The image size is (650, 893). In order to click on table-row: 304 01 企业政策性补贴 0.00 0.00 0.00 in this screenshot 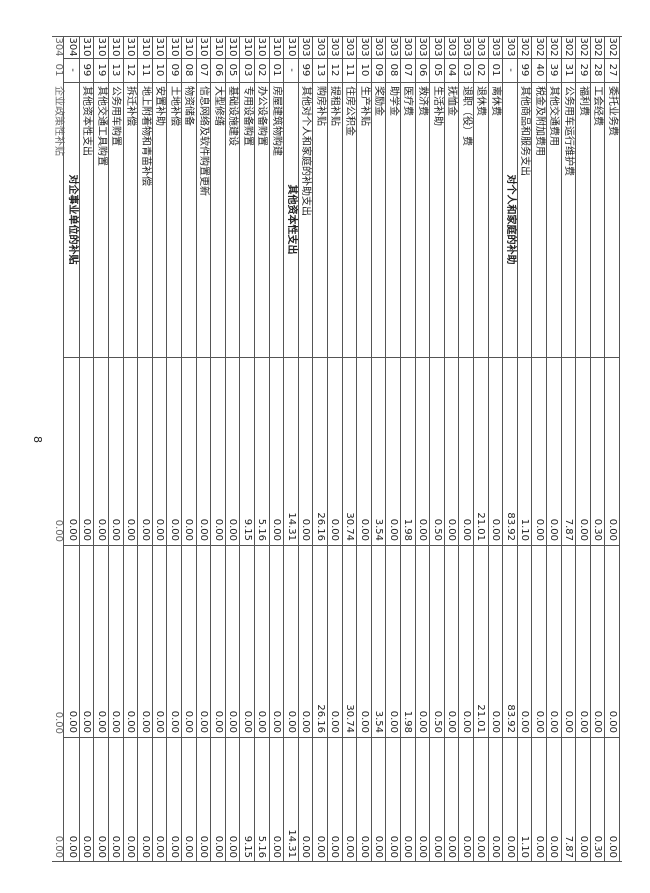, I will do `click(58, 449)`.